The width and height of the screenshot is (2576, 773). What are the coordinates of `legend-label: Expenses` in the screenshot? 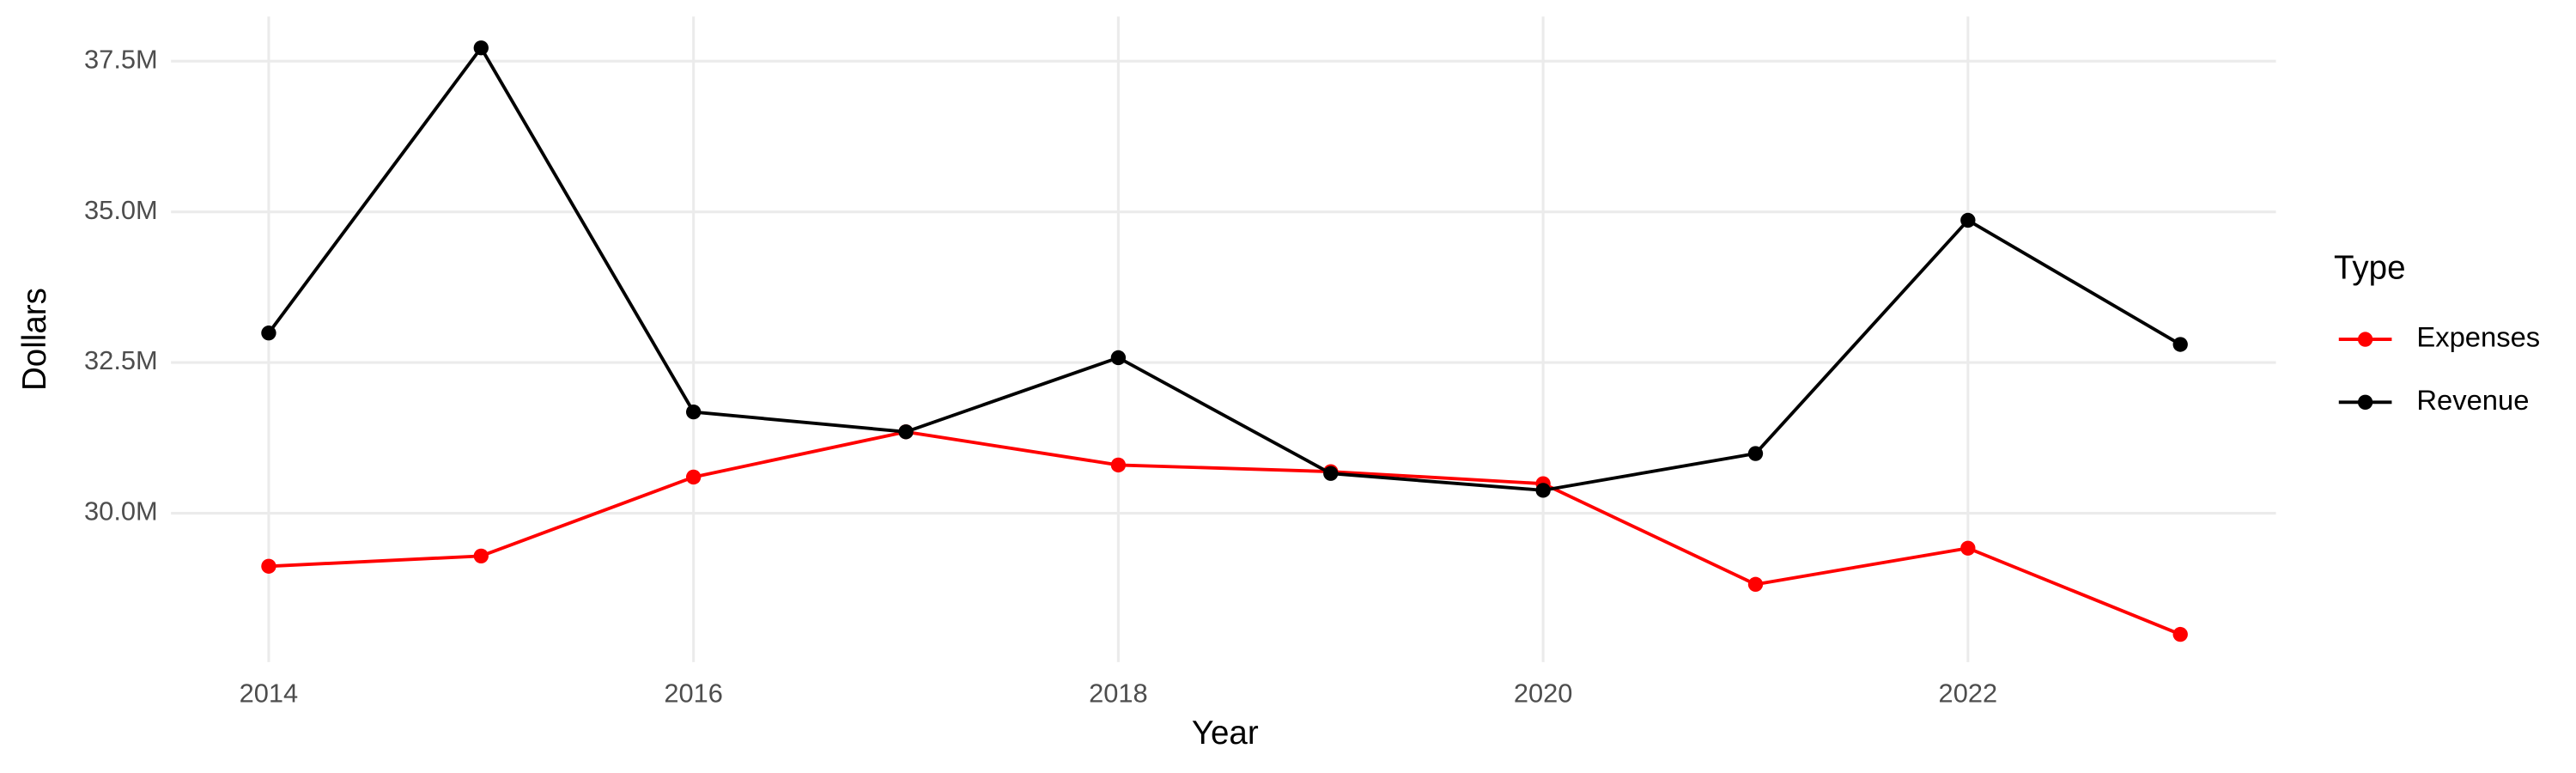 It's located at (2478, 337).